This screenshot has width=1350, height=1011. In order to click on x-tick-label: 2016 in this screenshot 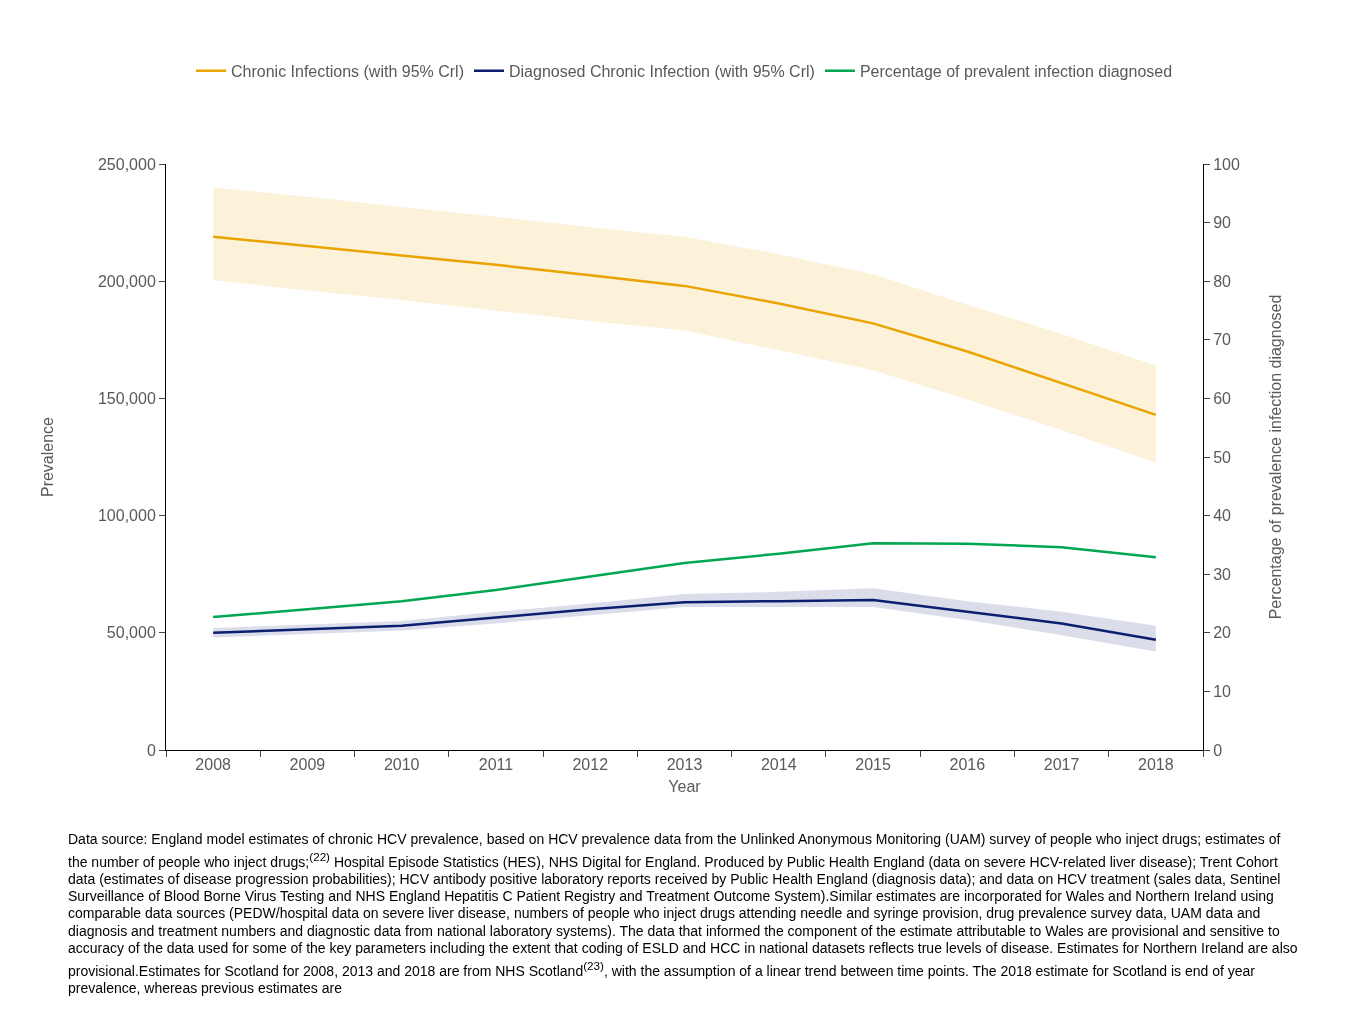, I will do `click(967, 765)`.